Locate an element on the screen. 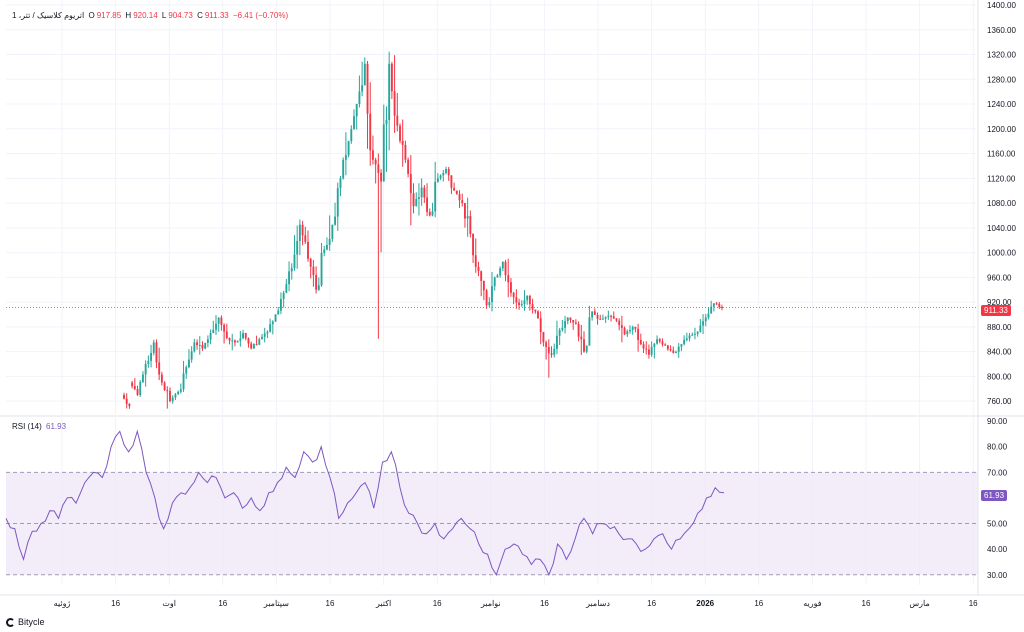 This screenshot has width=1024, height=632. brand-logo: Bitycle is located at coordinates (25, 622).